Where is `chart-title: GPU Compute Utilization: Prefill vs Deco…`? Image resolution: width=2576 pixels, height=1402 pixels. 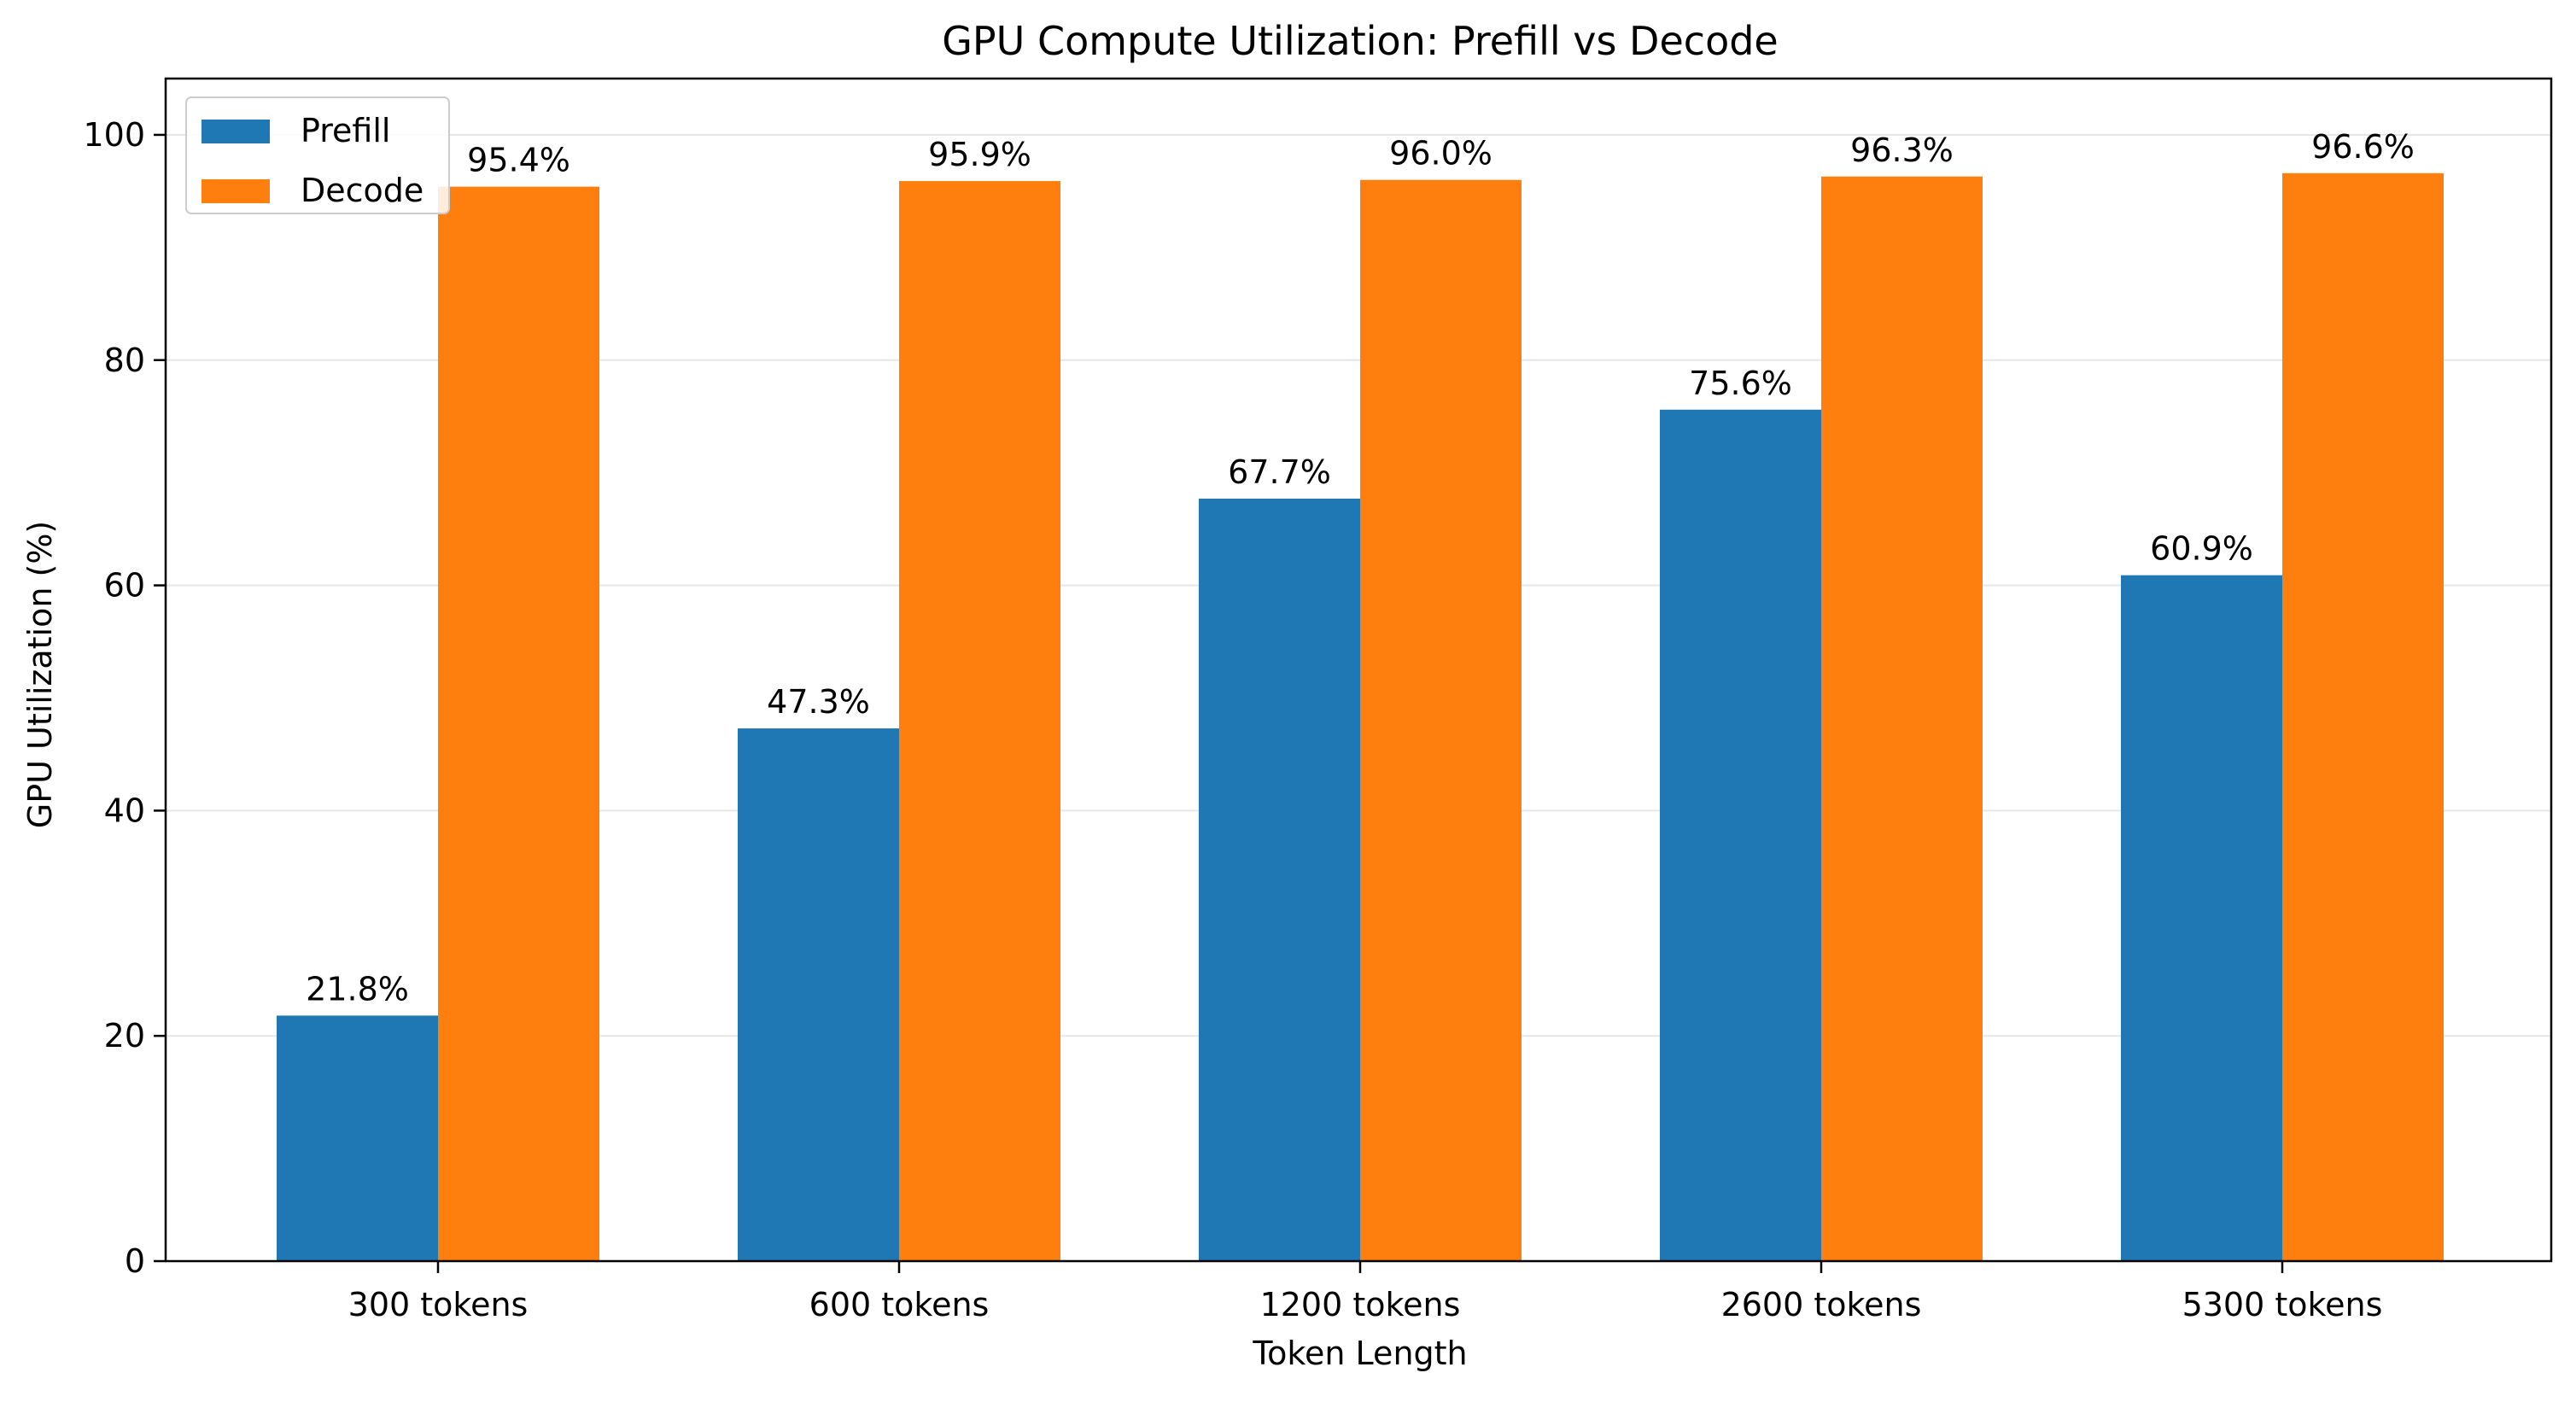
chart-title: GPU Compute Utilization: Prefill vs Deco… is located at coordinates (1360, 41).